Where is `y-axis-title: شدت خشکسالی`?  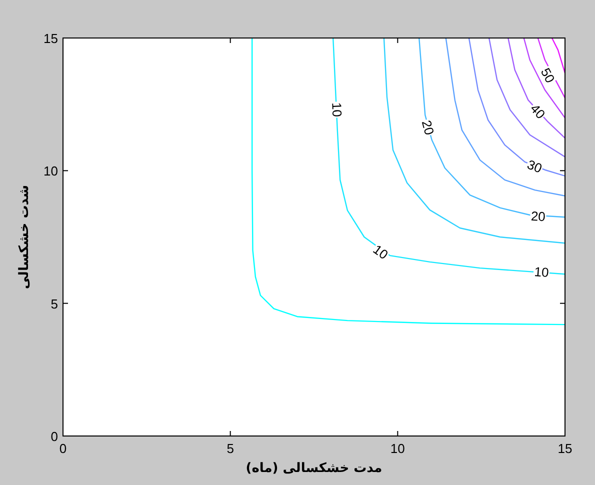 y-axis-title: شدت خشکسالی is located at coordinates (24, 237).